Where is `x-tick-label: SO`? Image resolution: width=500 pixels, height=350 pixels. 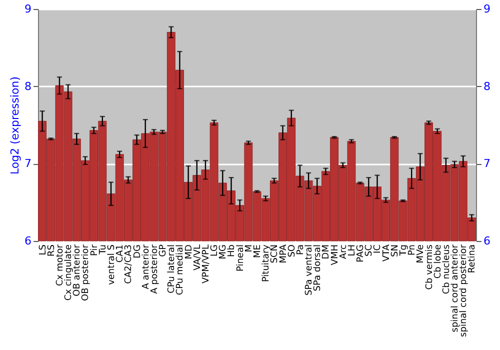 x-tick-label: SO is located at coordinates (292, 251).